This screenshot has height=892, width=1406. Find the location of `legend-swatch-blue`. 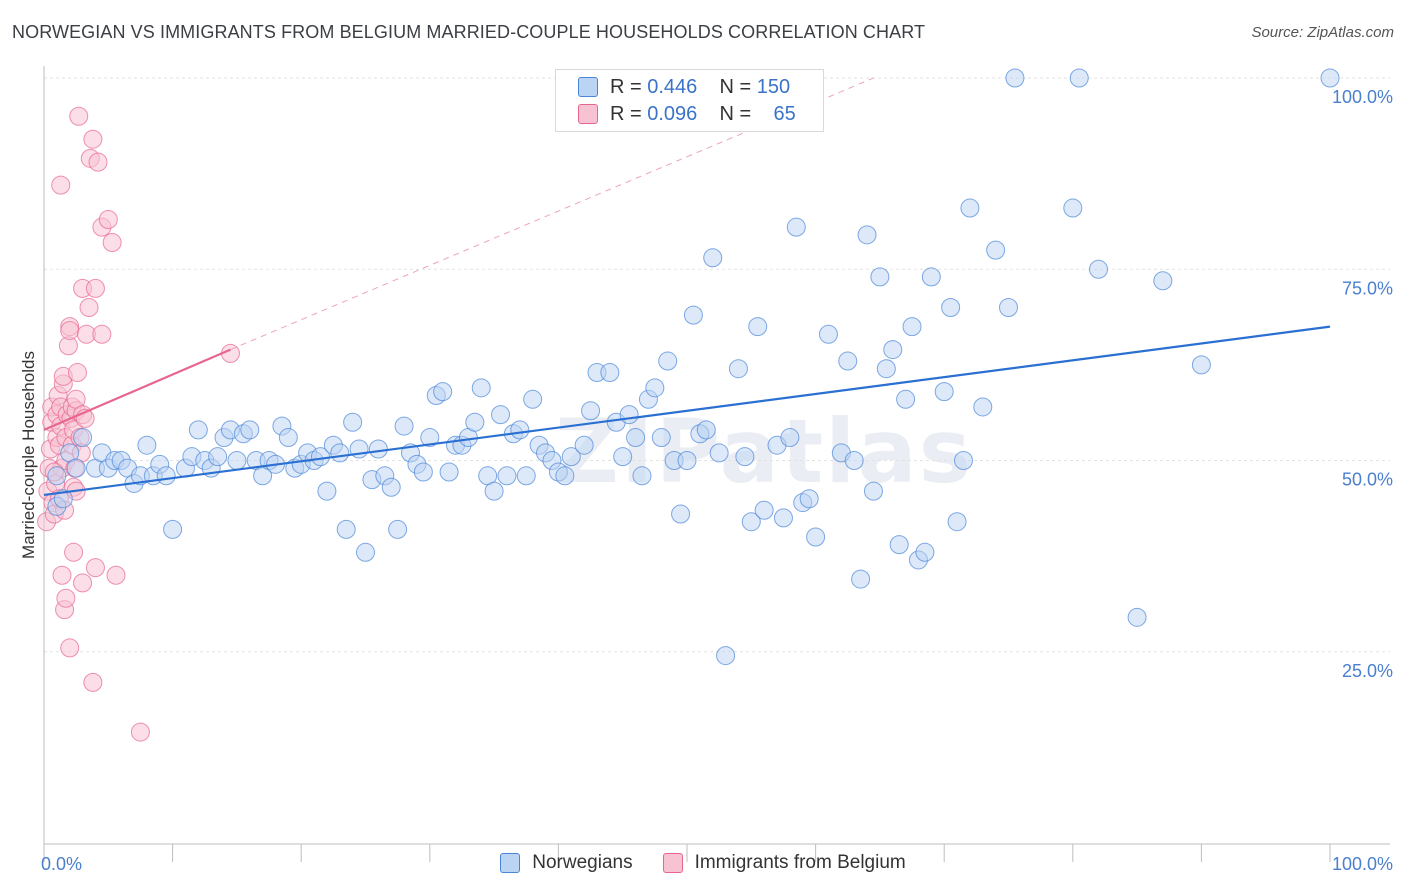

legend-swatch-blue is located at coordinates (510, 863).